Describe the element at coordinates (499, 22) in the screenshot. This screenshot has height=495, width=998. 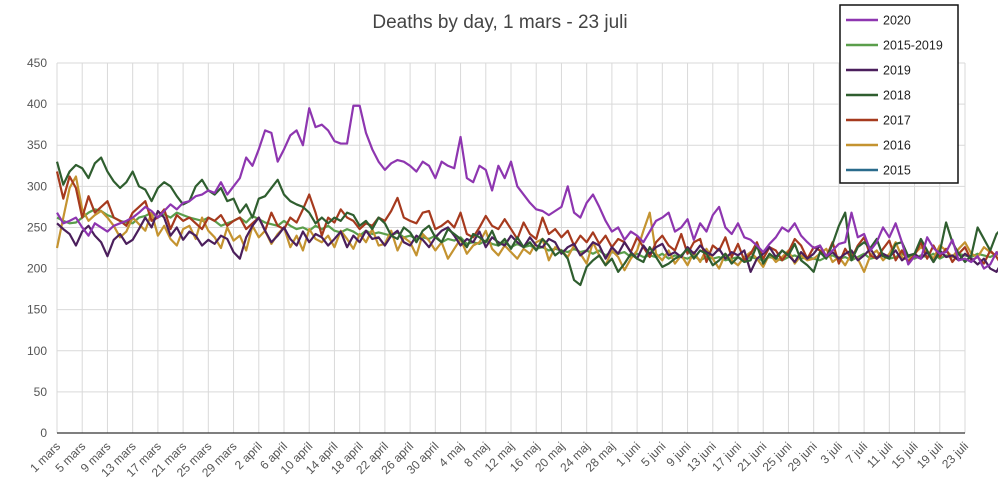
I see `chart-title: Deaths by day, 1 mars - 23 juli` at that location.